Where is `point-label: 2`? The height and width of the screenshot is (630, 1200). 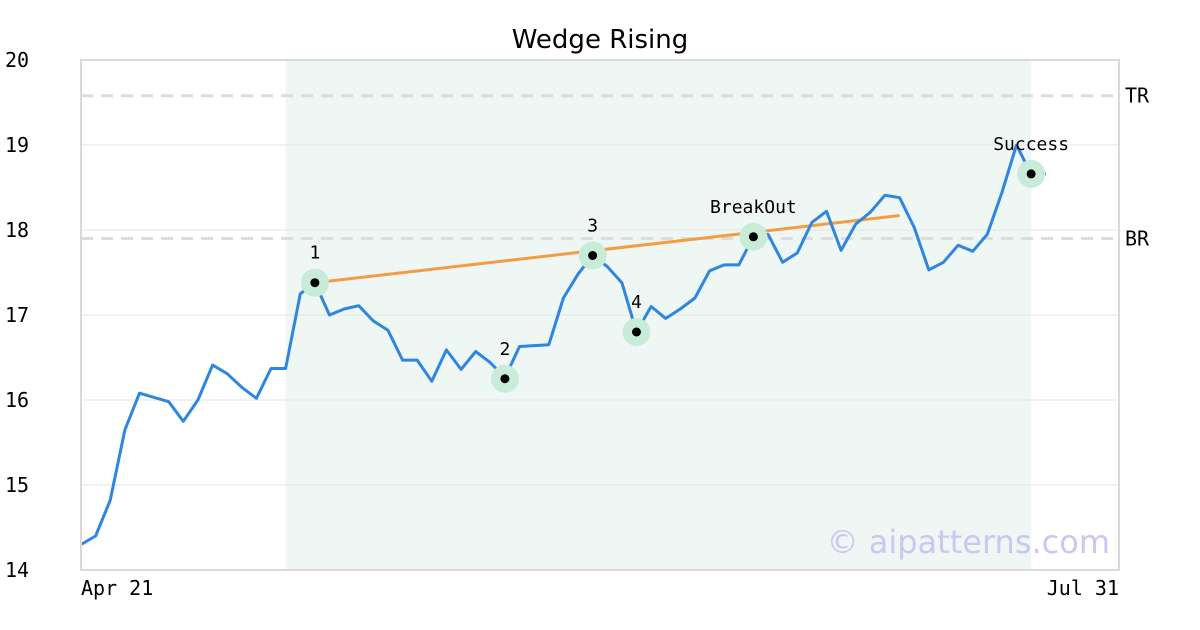
point-label: 2 is located at coordinates (504, 349).